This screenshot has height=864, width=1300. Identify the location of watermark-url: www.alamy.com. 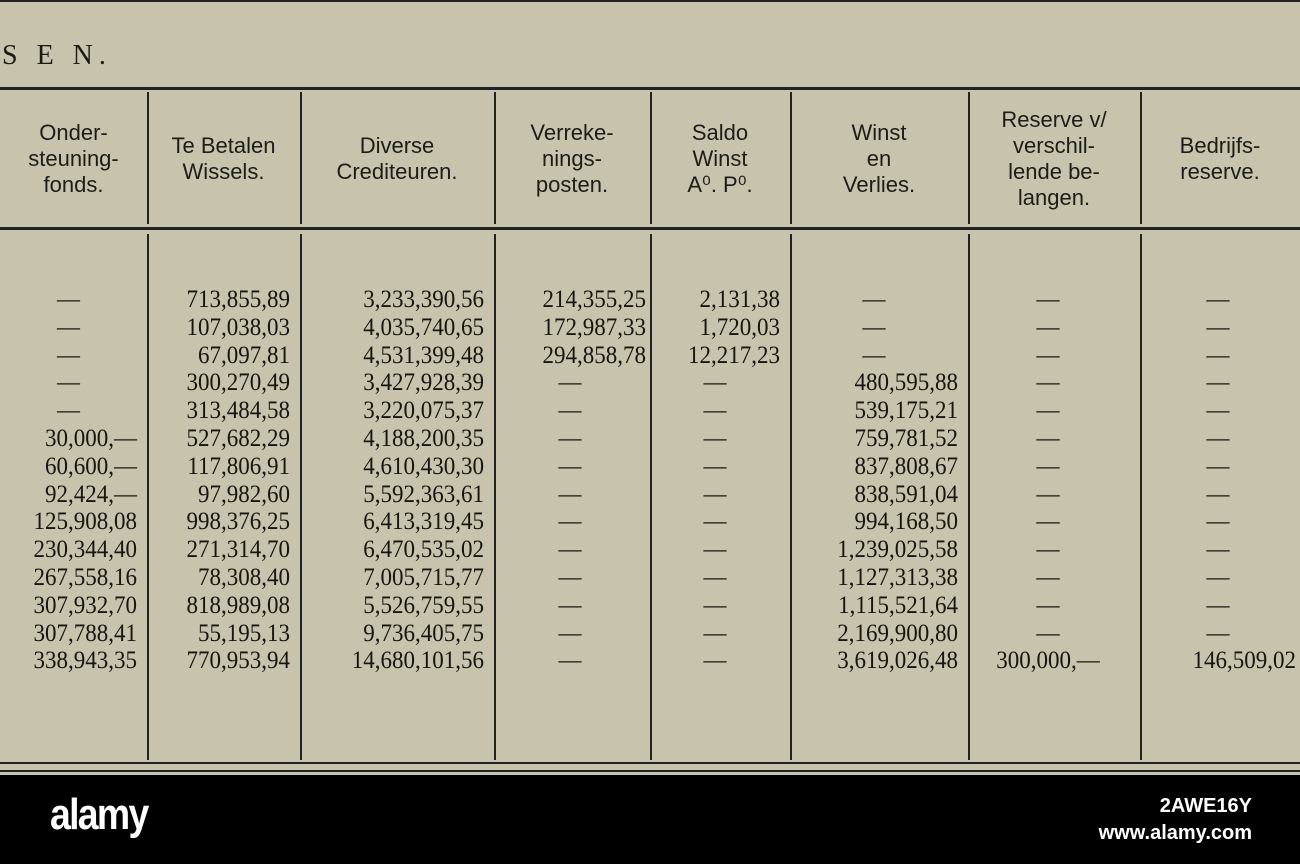
(1175, 833).